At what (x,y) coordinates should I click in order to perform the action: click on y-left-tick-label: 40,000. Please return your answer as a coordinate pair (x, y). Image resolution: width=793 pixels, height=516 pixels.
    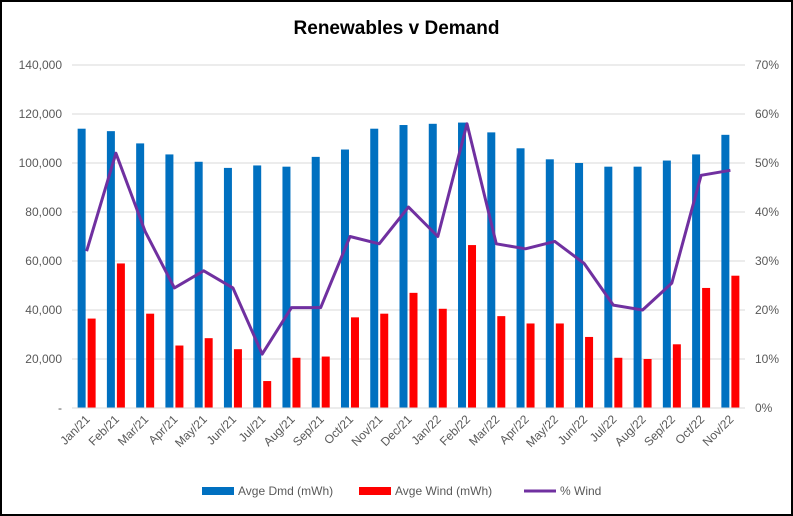
    Looking at the image, I should click on (43, 310).